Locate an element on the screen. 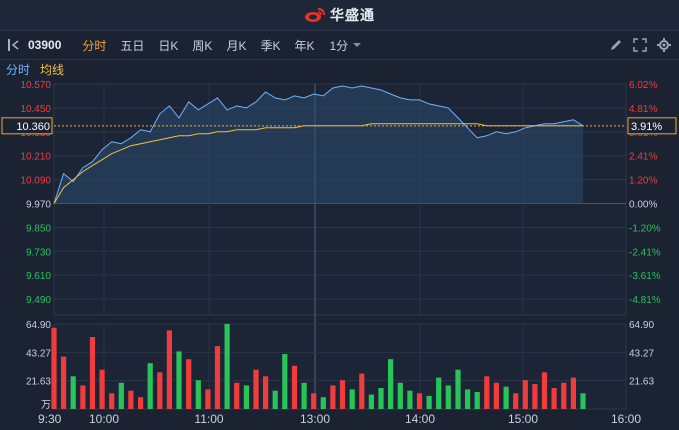 The image size is (679, 430). time-tick-label: 15:00 is located at coordinates (523, 419).